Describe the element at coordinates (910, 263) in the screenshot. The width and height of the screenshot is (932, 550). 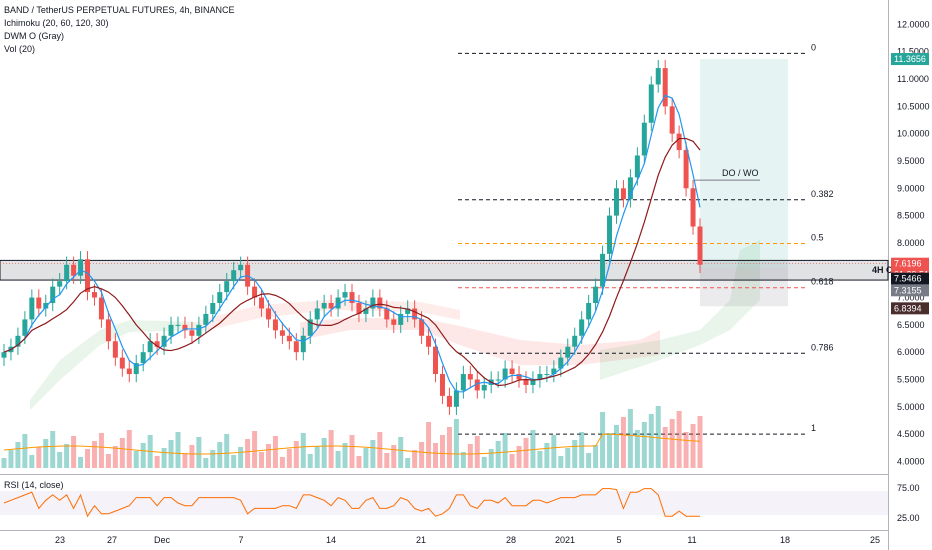
I see `price-tag-1: 7.6196` at that location.